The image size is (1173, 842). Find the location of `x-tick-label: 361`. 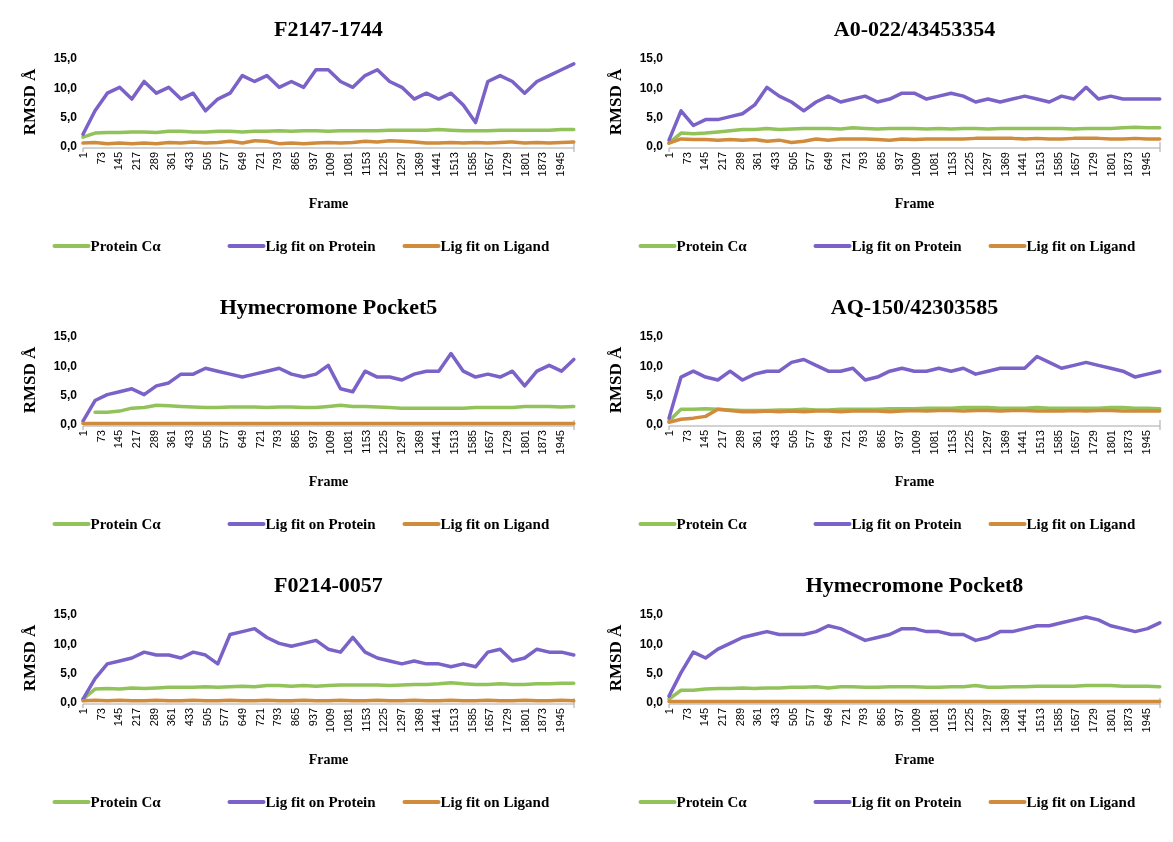

x-tick-label: 361 is located at coordinates (171, 717).